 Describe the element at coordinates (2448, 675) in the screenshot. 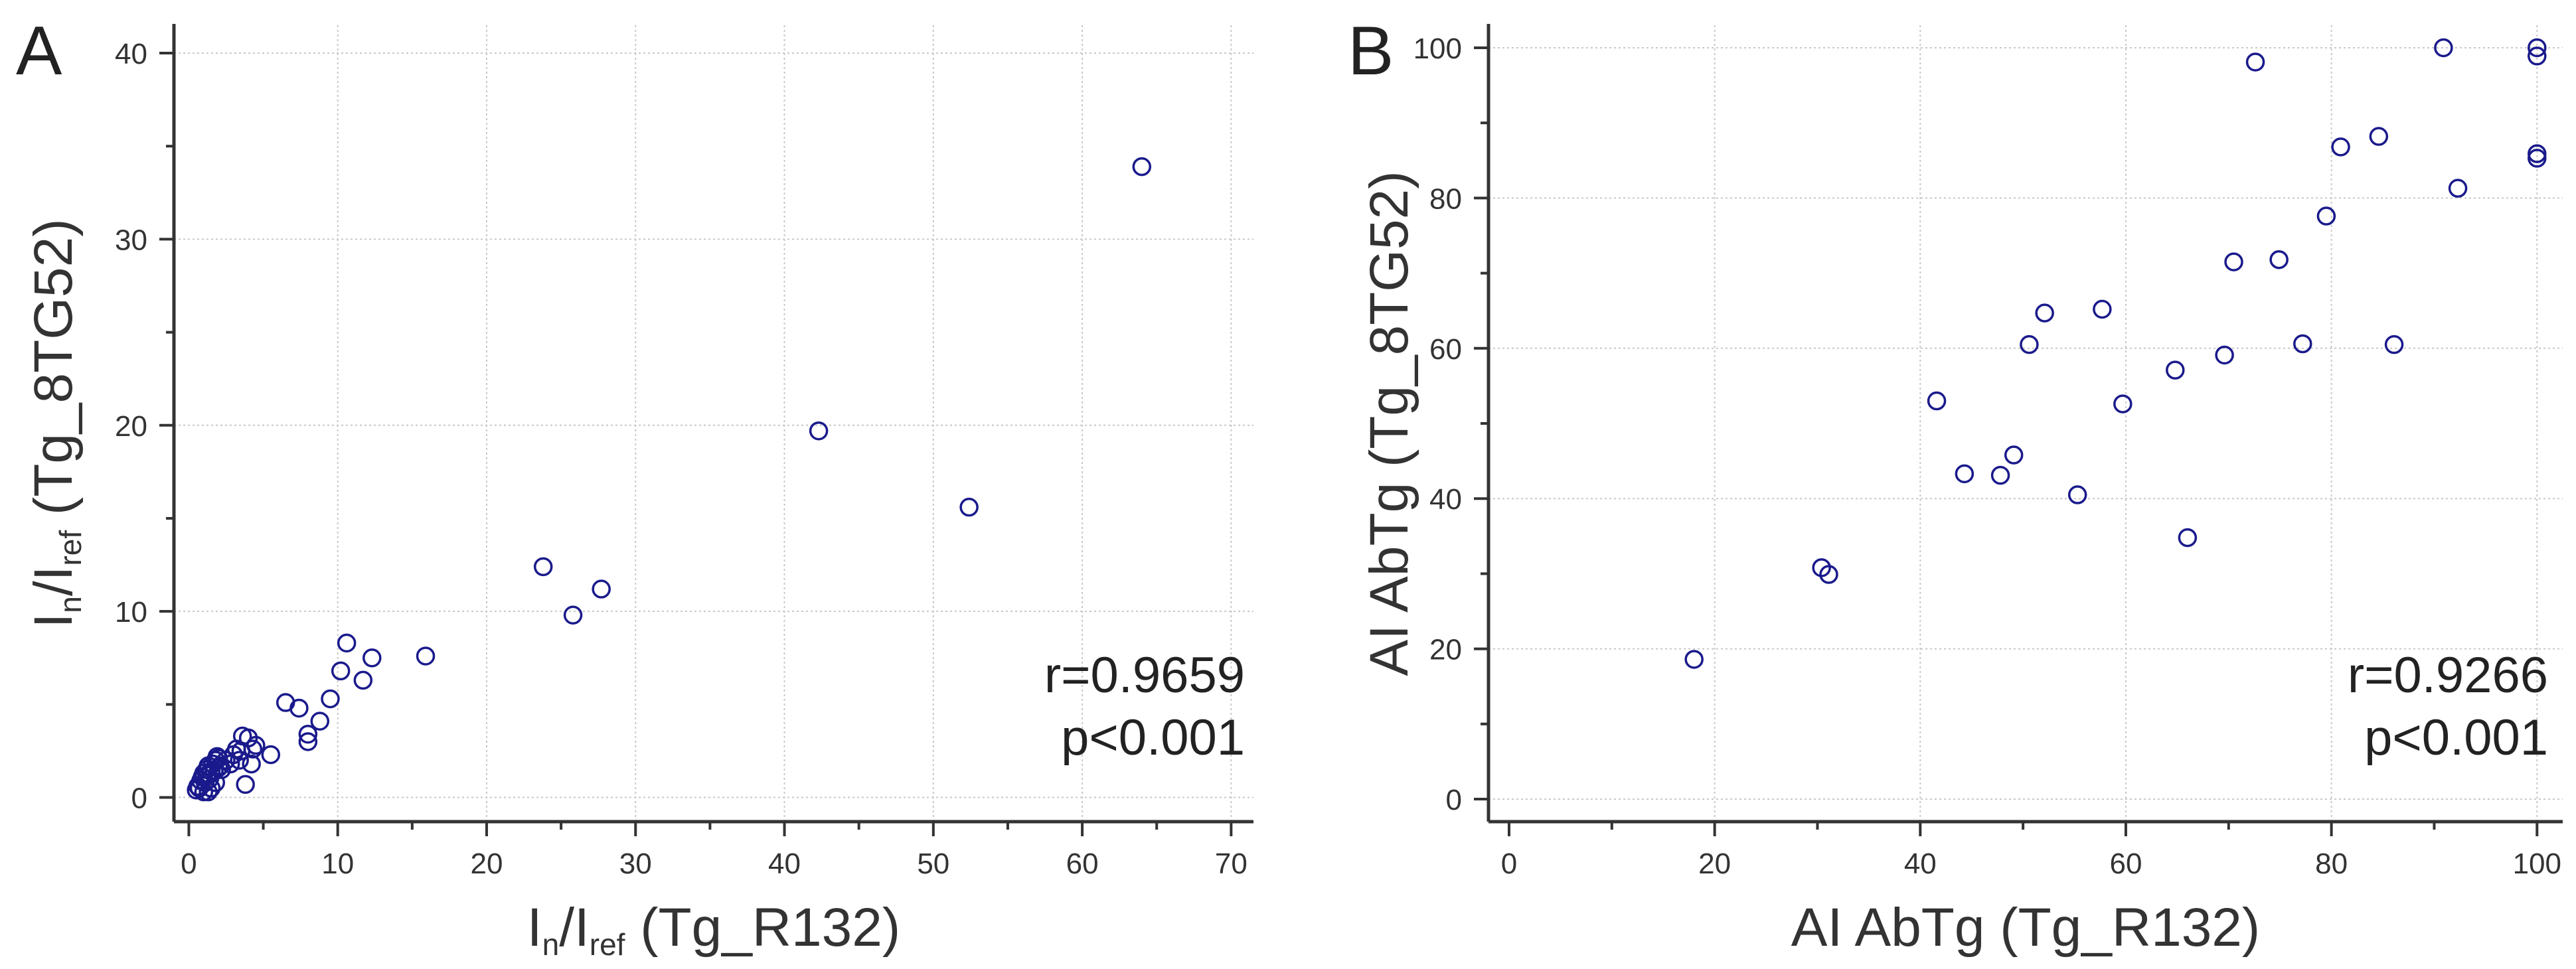

I see `panel-b-correlation-label: r=0.9266` at that location.